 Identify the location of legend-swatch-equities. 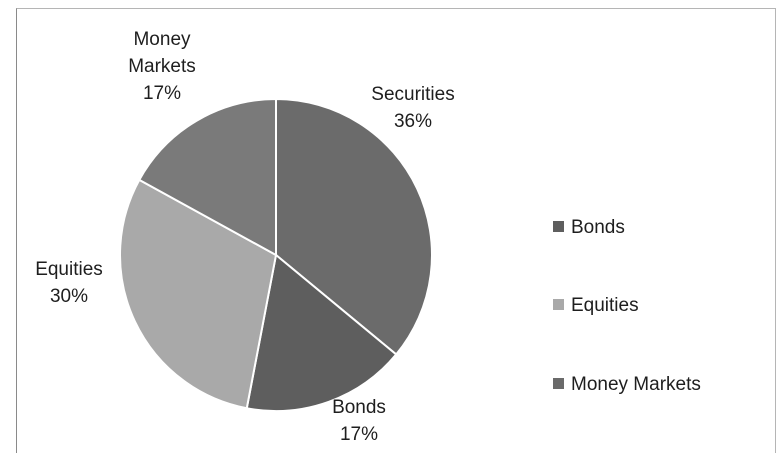
(558, 304).